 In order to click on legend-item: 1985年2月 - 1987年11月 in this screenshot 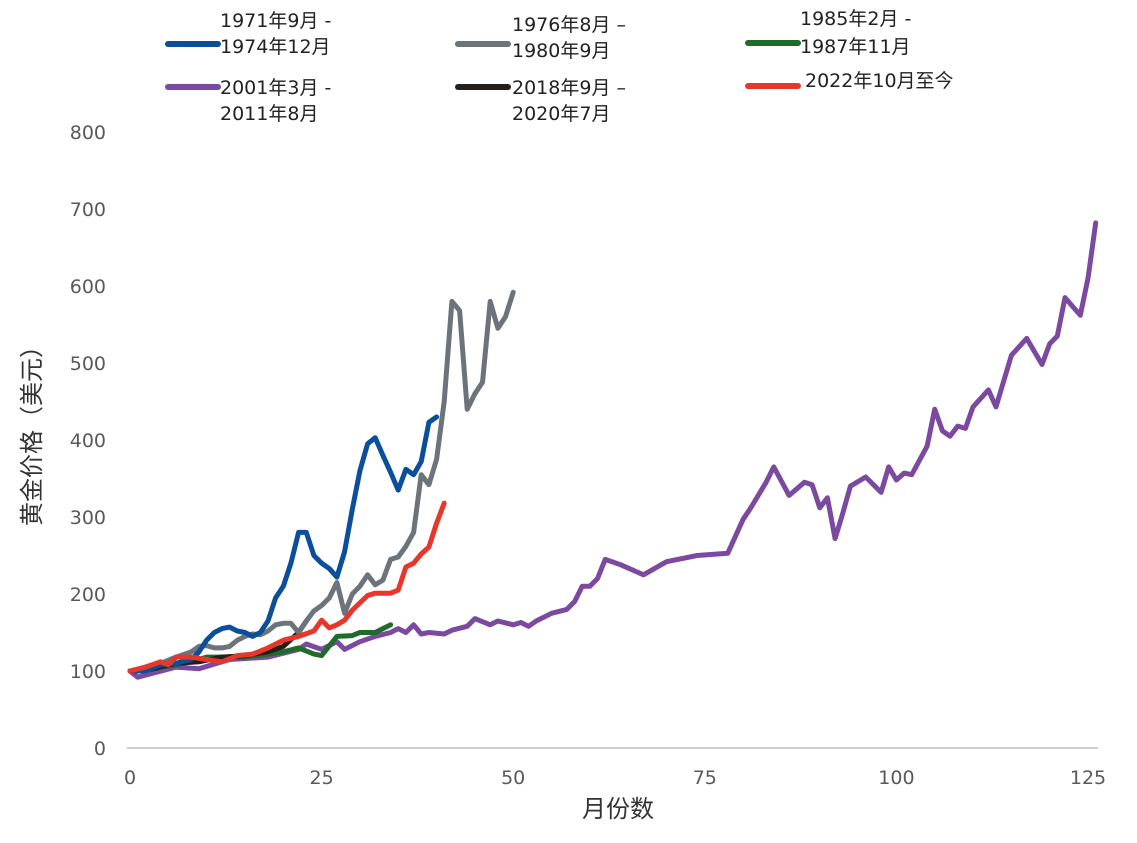, I will do `click(828, 33)`.